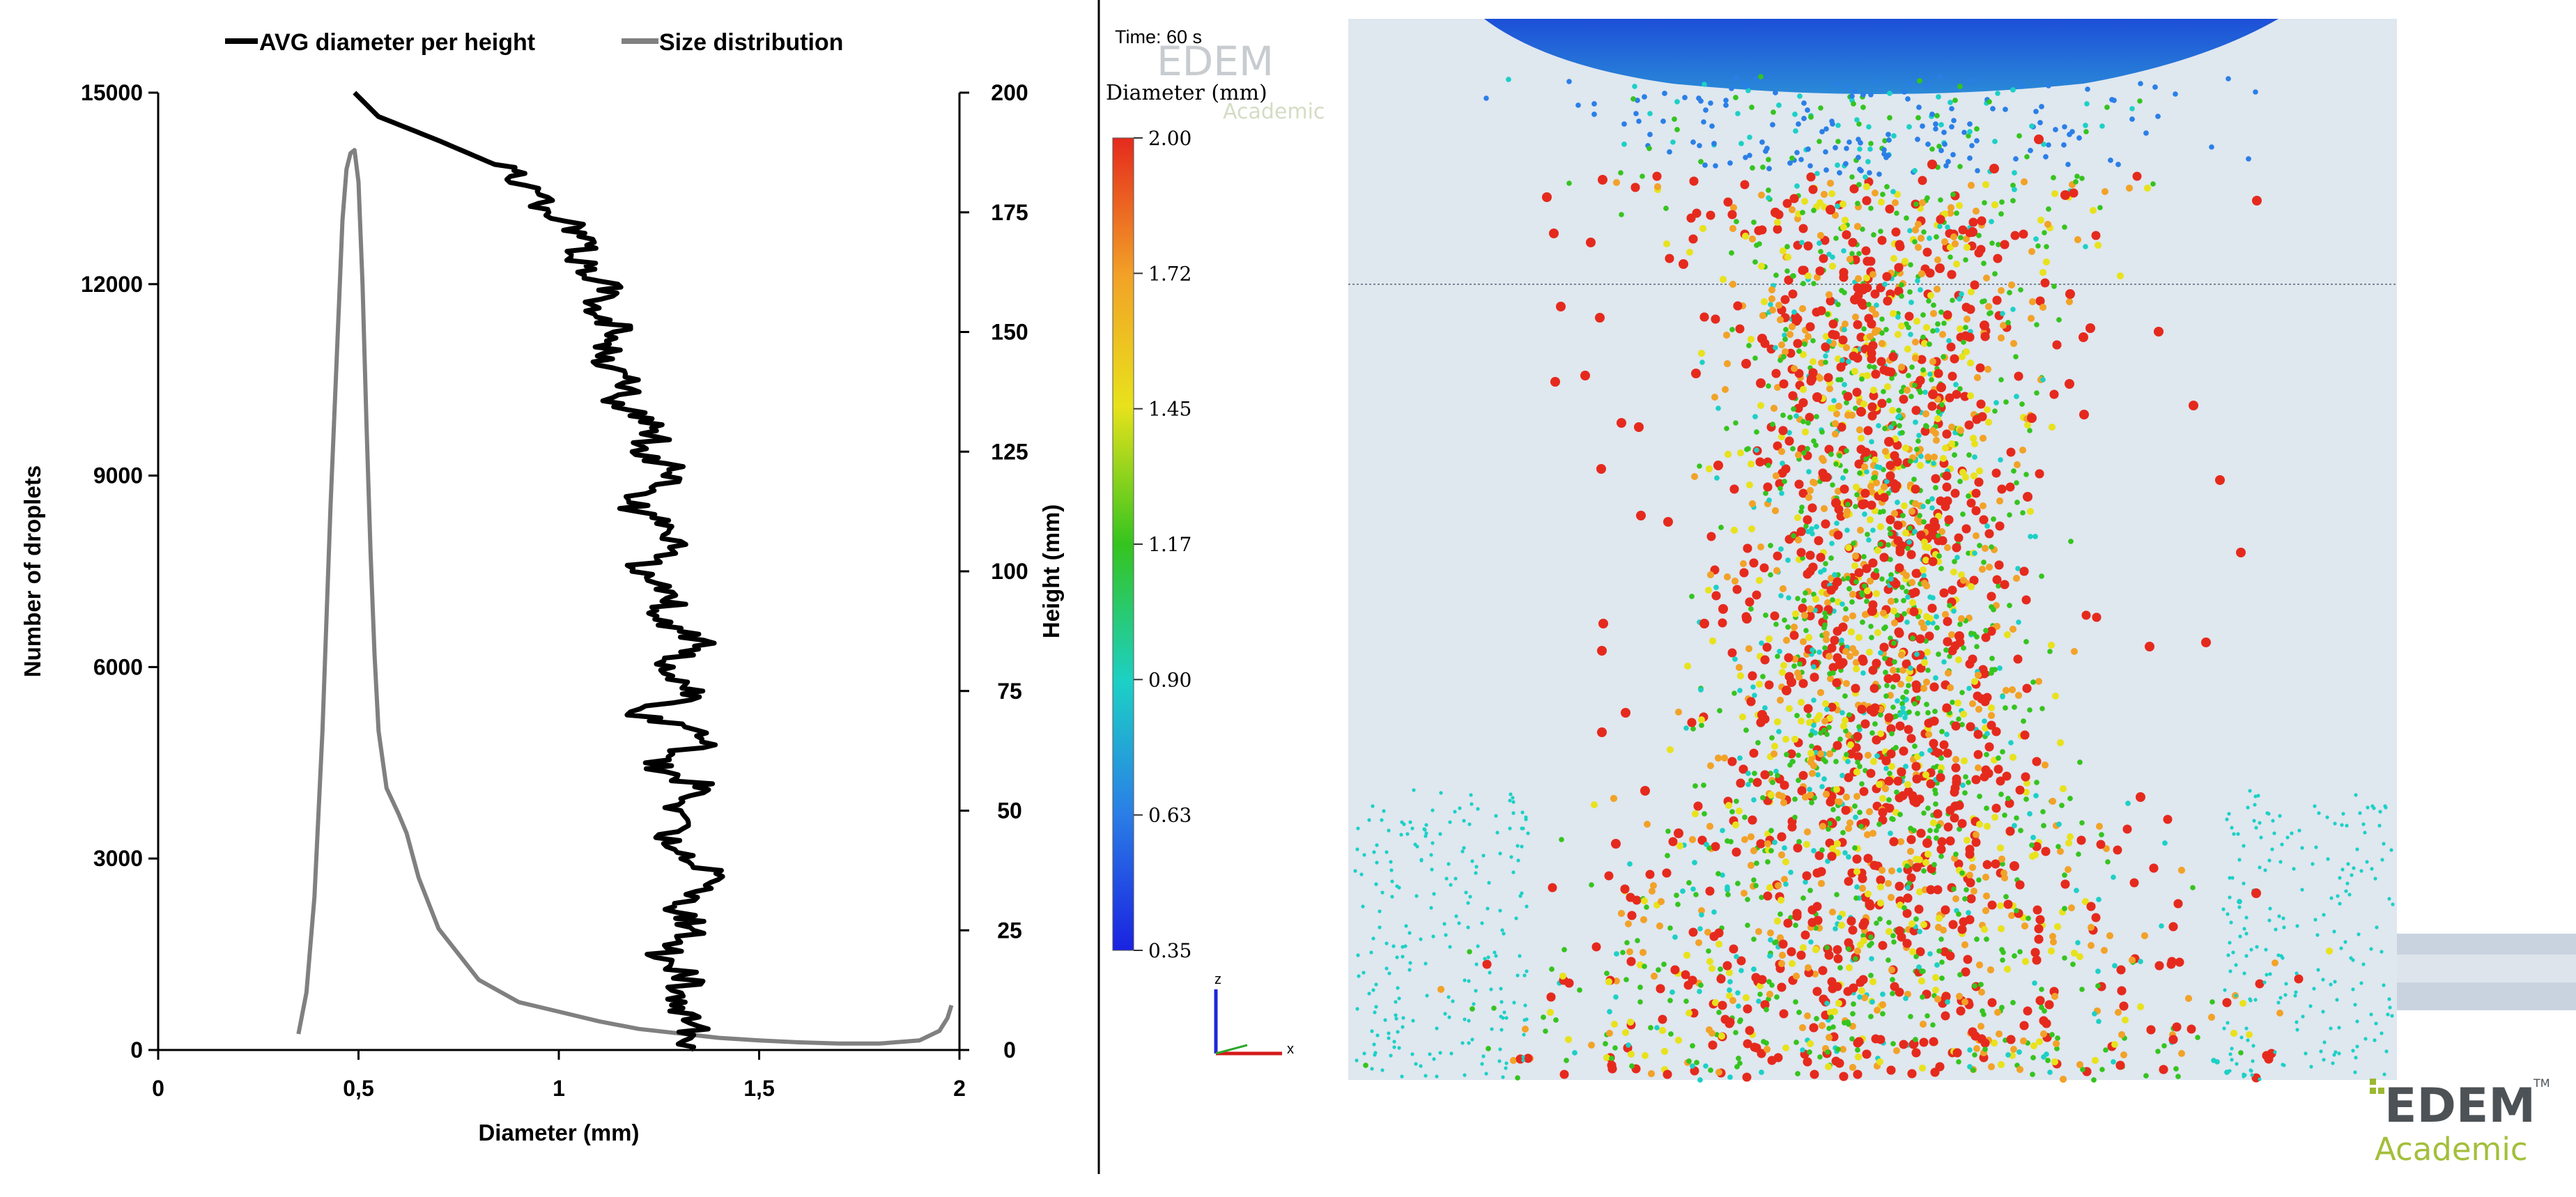  I want to click on x-tick-label: 1, so click(559, 1088).